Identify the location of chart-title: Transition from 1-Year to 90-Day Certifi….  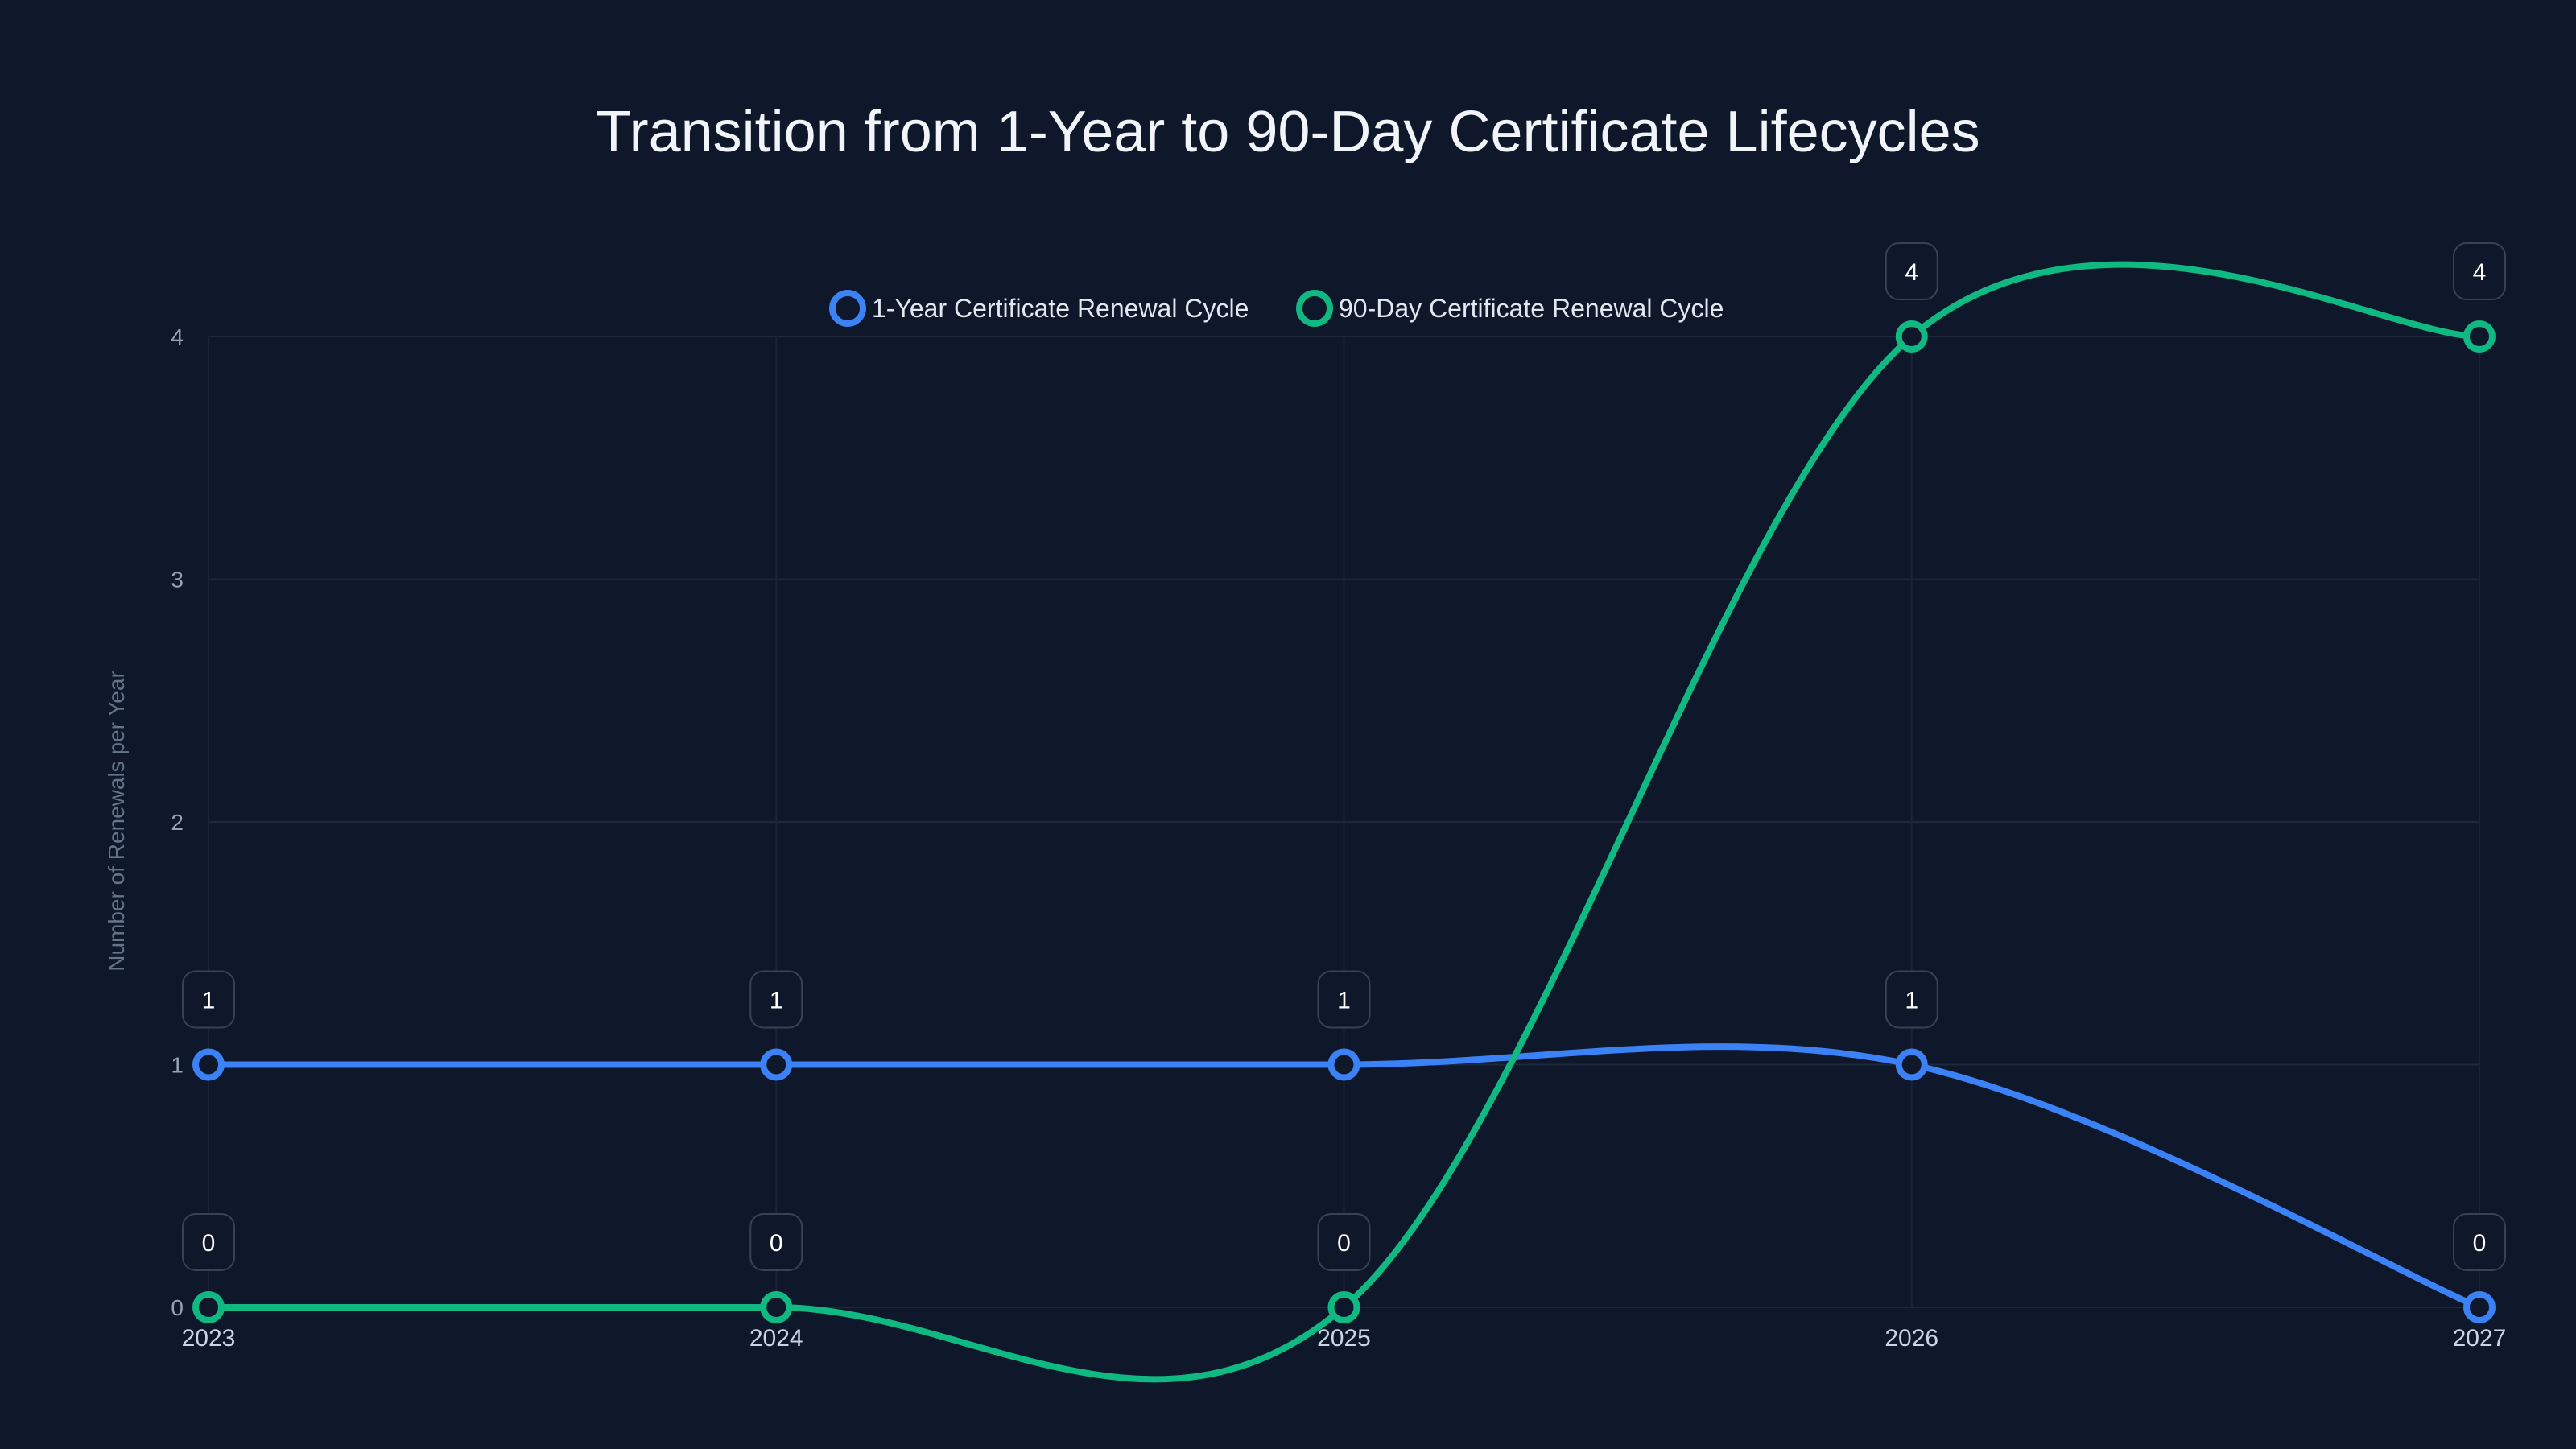
(1287, 132).